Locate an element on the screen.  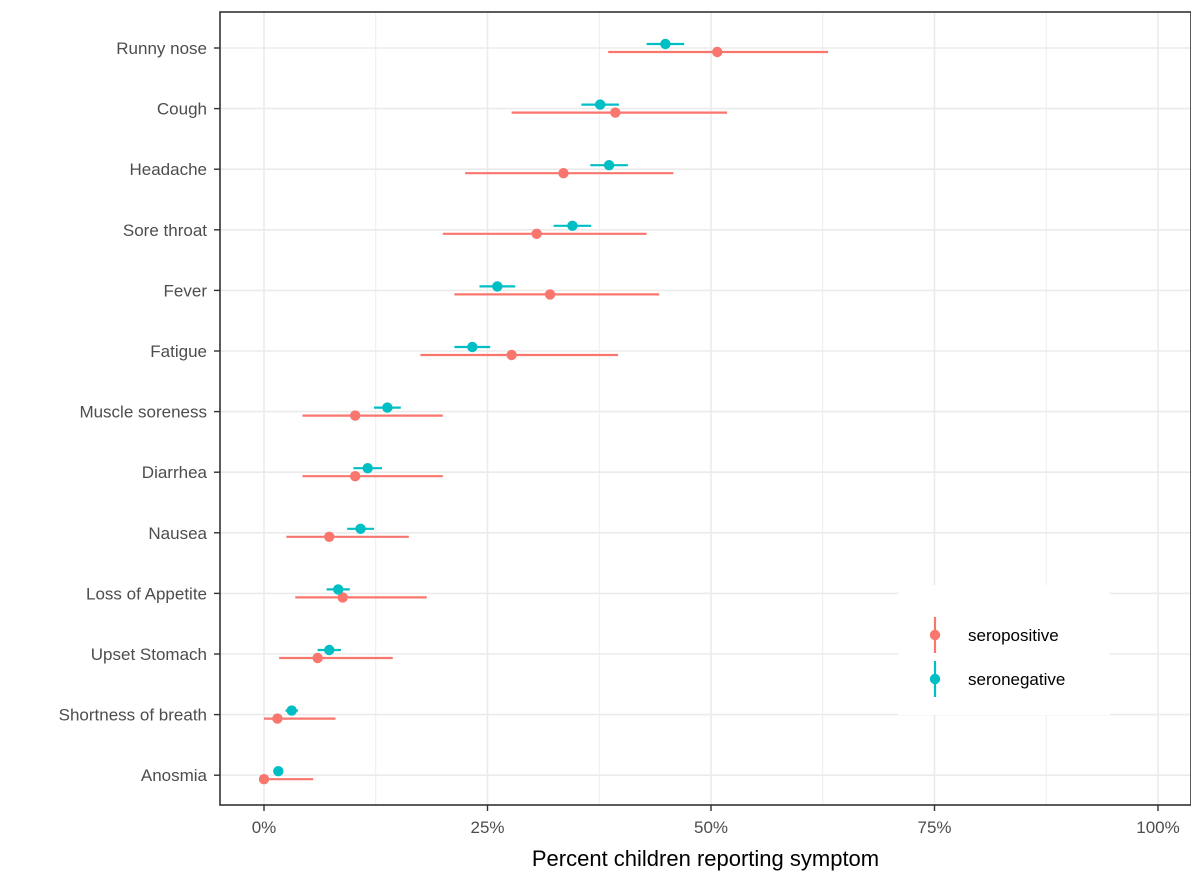
legend-background is located at coordinates (1004, 650).